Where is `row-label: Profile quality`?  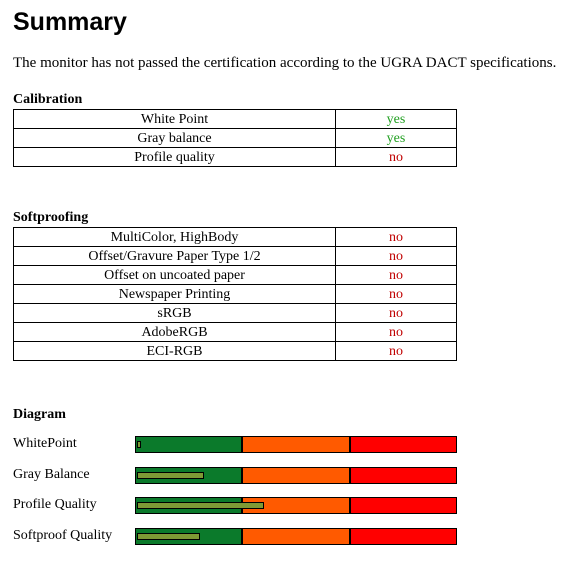 row-label: Profile quality is located at coordinates (174, 157).